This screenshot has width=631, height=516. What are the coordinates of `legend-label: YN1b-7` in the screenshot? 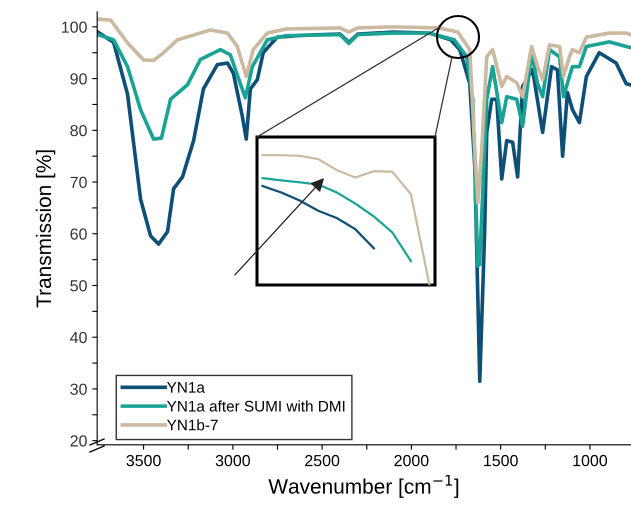 It's located at (192, 424).